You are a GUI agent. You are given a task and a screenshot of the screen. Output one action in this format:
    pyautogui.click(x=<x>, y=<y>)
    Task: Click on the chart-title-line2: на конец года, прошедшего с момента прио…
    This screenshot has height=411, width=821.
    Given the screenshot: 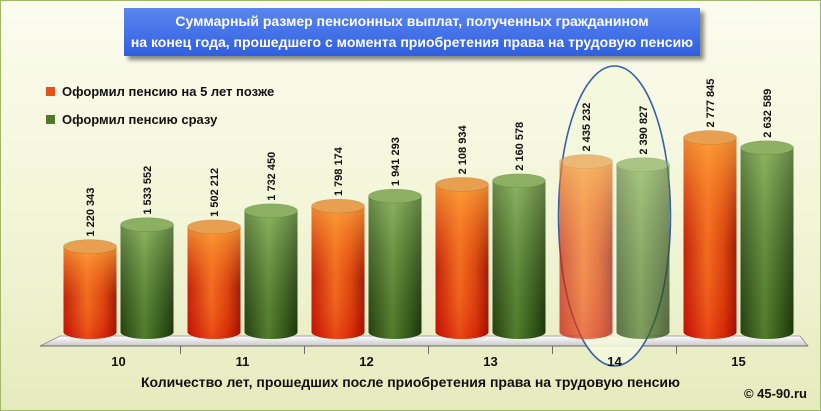 What is the action you would take?
    pyautogui.click(x=412, y=42)
    